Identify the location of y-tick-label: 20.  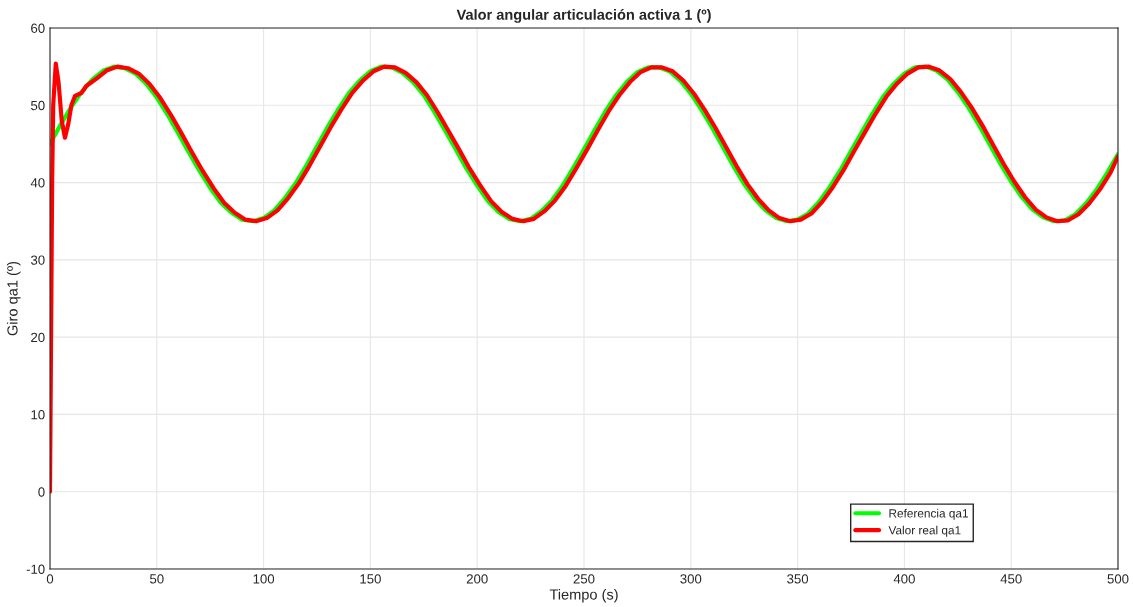
(38, 337).